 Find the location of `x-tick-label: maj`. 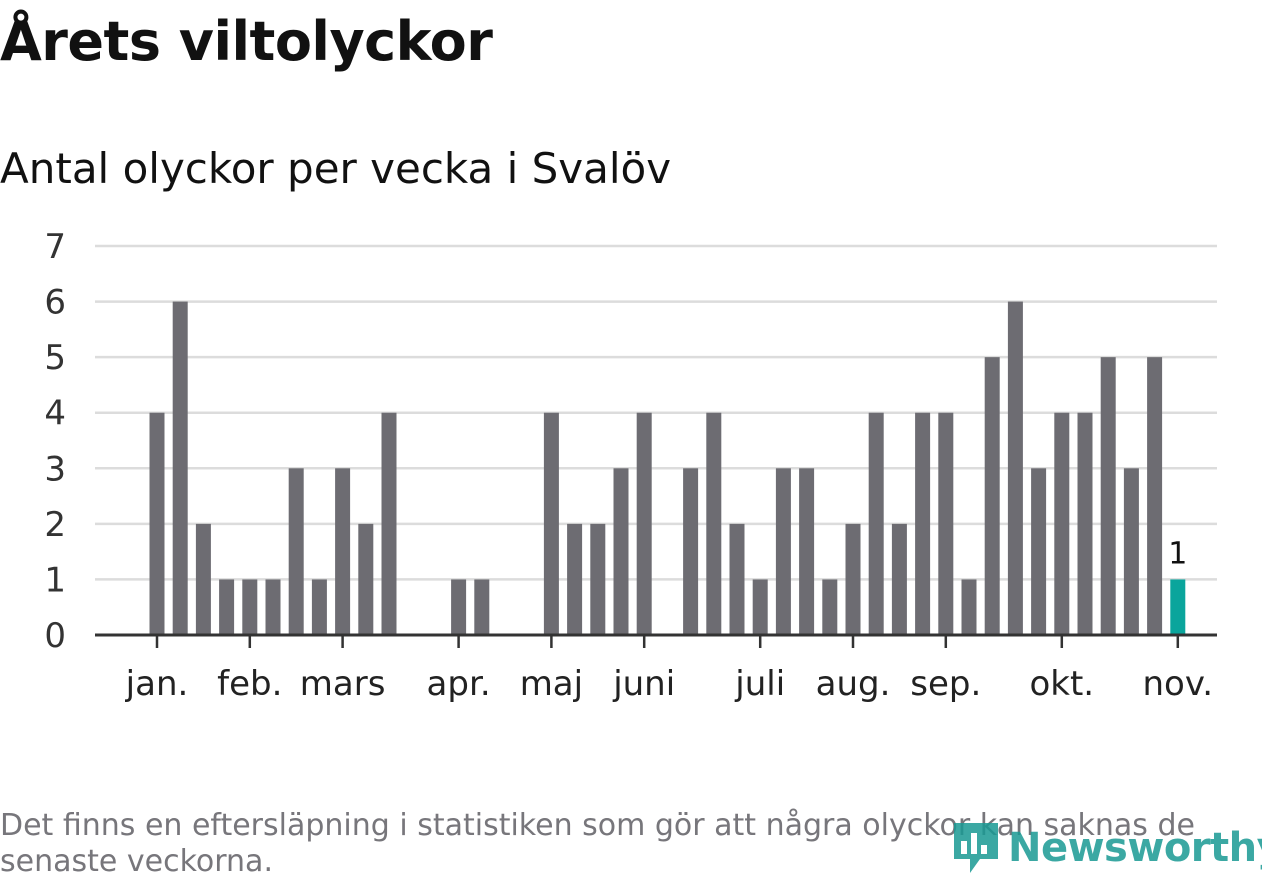

x-tick-label: maj is located at coordinates (551, 684).